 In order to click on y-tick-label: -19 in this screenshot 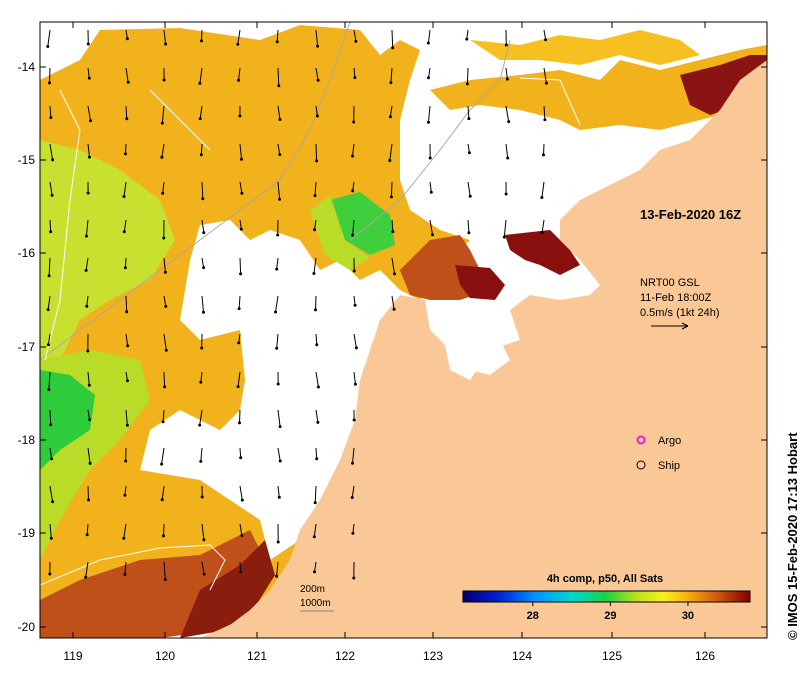, I will do `click(27, 533)`.